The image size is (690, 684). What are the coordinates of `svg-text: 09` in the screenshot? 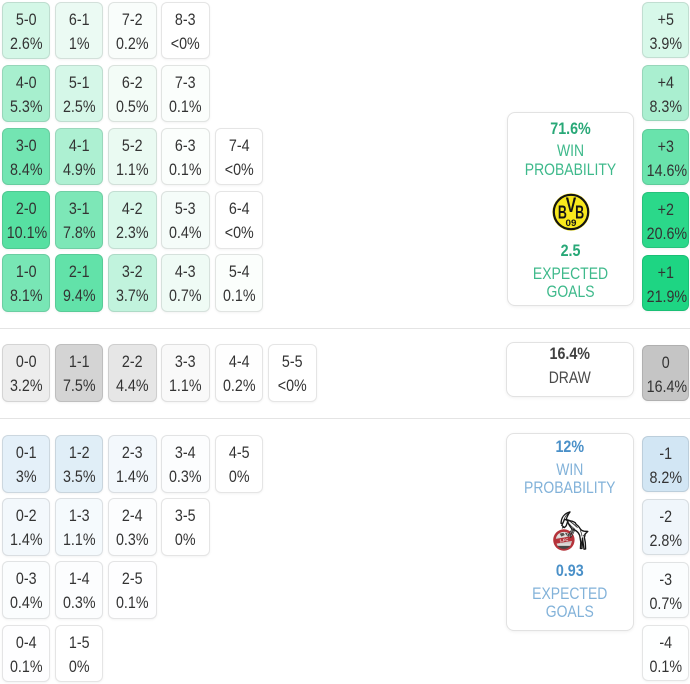 It's located at (571, 223).